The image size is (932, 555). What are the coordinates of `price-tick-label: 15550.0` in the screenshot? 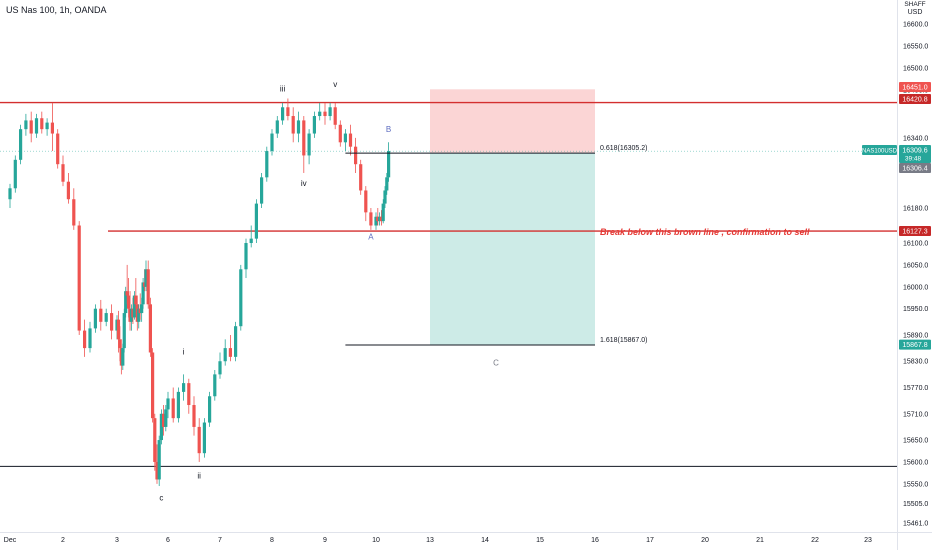 It's located at (915, 484).